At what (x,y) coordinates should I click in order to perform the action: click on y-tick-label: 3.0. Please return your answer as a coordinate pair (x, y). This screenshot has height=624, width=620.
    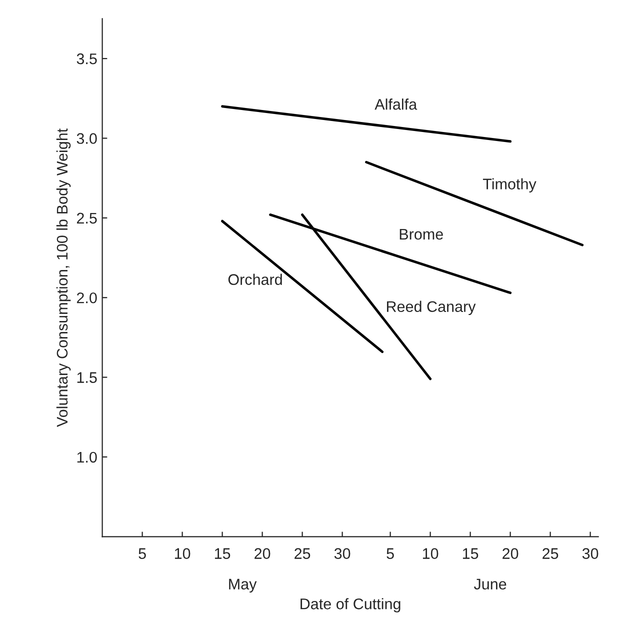
    Looking at the image, I should click on (86, 138).